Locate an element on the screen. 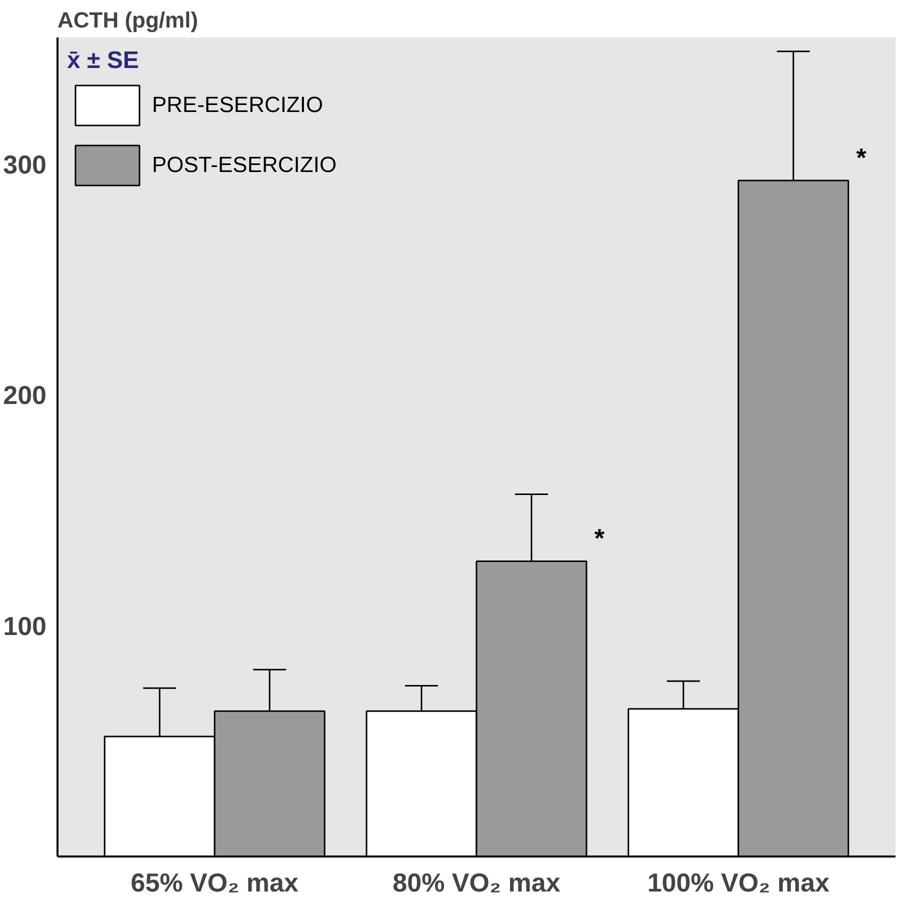 The height and width of the screenshot is (917, 914). legend-title: x̄ ± SE is located at coordinates (103, 61).